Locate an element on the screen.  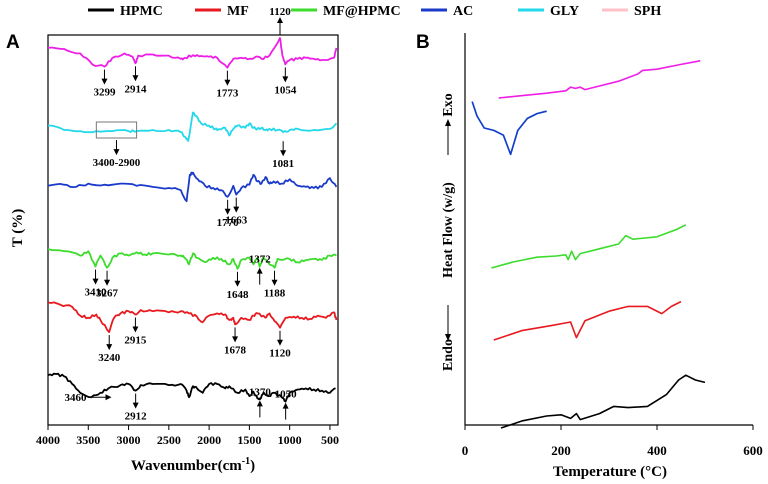
panel-a-tick-label: 1000 is located at coordinates (290, 440).